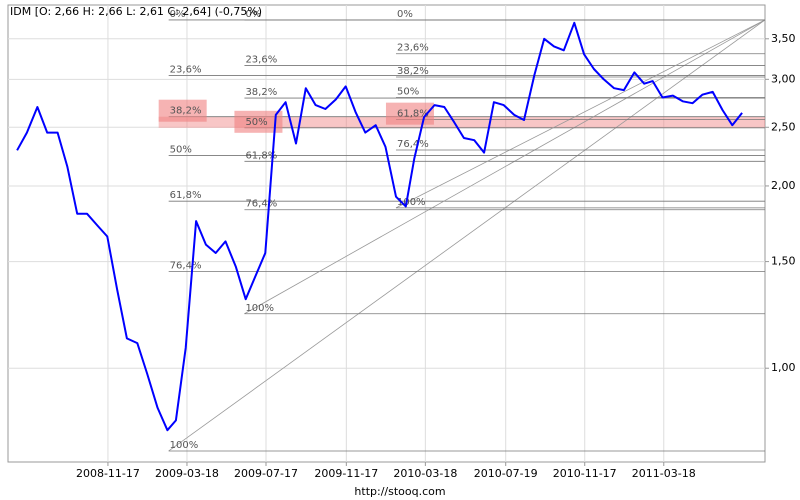 The height and width of the screenshot is (500, 800). Describe the element at coordinates (399, 491) in the screenshot. I see `source-label: http://stooq.com` at that location.